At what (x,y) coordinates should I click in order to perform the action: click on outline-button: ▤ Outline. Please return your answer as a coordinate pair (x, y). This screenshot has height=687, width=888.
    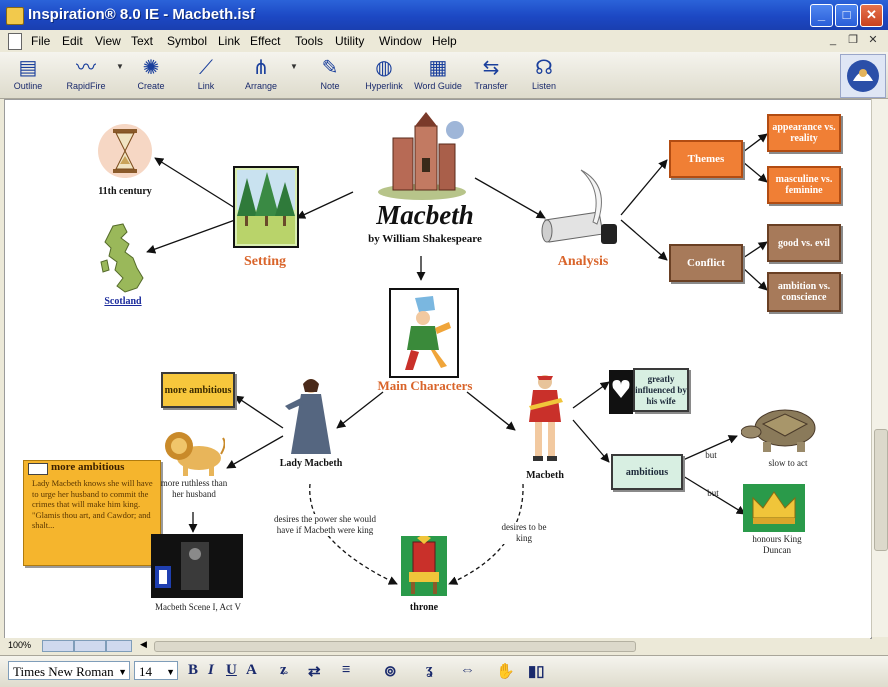
    Looking at the image, I should click on (28, 75).